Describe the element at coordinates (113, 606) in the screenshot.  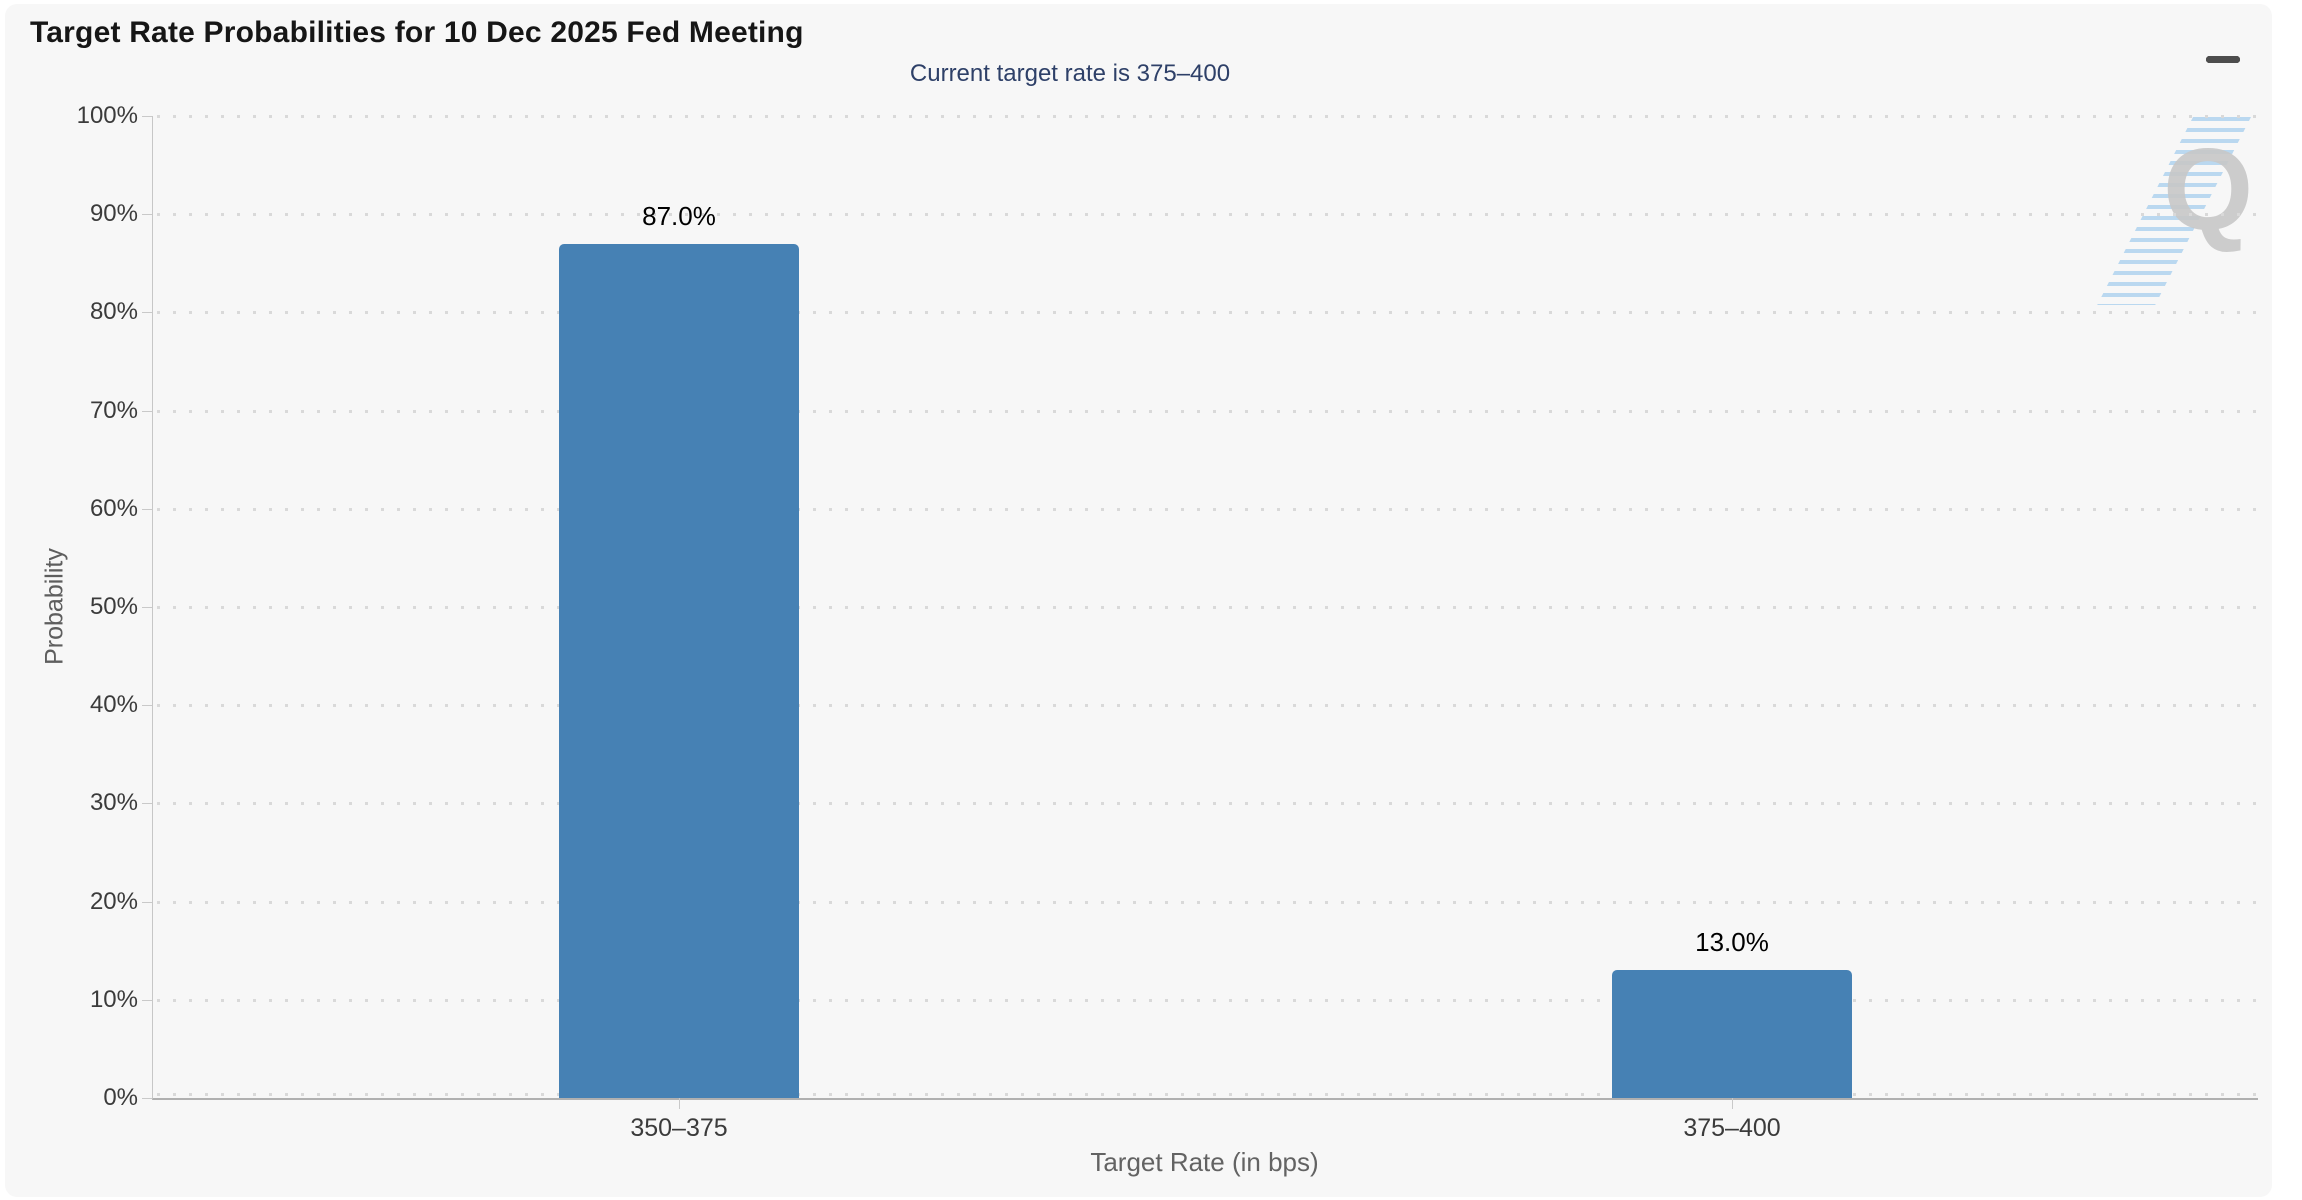
I see `y-axis-tick-label: 50%` at that location.